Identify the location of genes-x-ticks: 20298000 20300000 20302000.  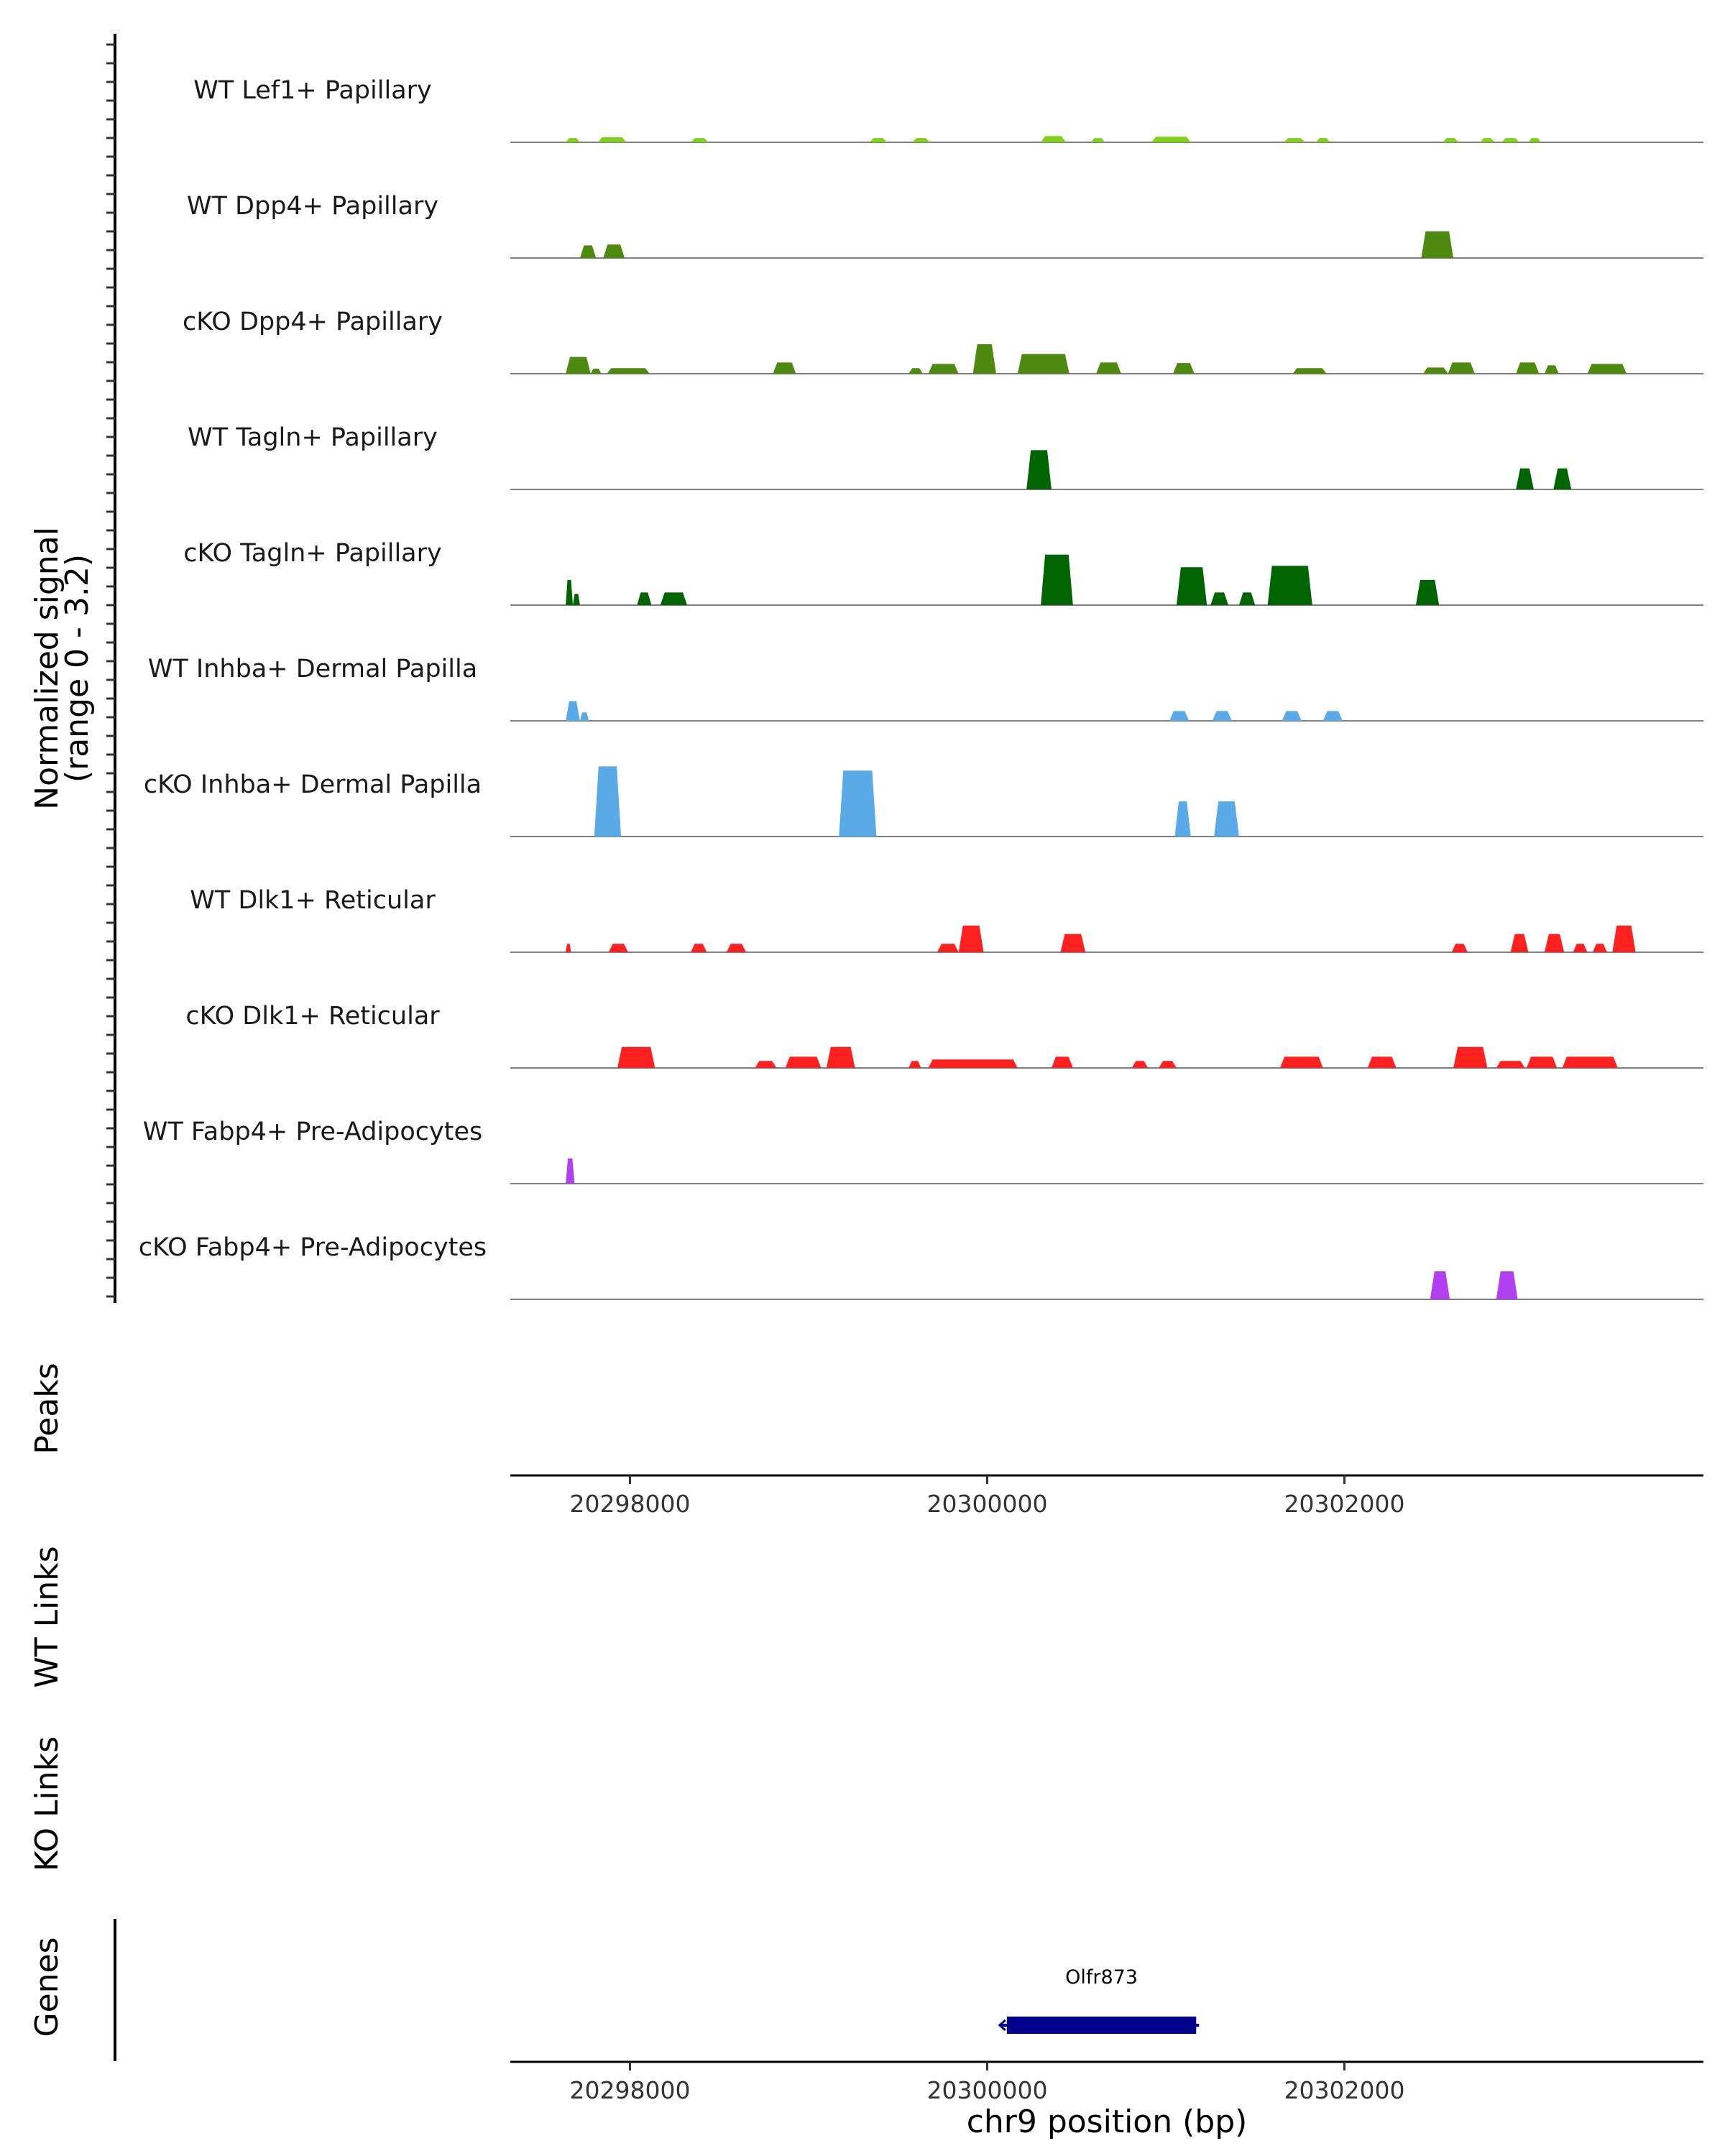
(987, 2083).